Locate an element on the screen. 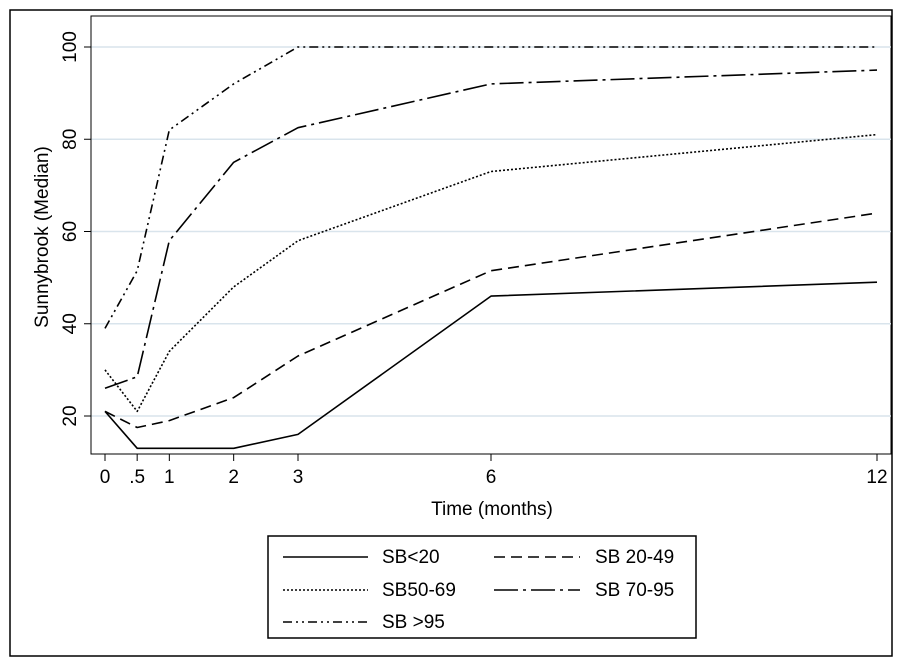 The width and height of the screenshot is (902, 671). y-tick-label: 60 is located at coordinates (70, 231).